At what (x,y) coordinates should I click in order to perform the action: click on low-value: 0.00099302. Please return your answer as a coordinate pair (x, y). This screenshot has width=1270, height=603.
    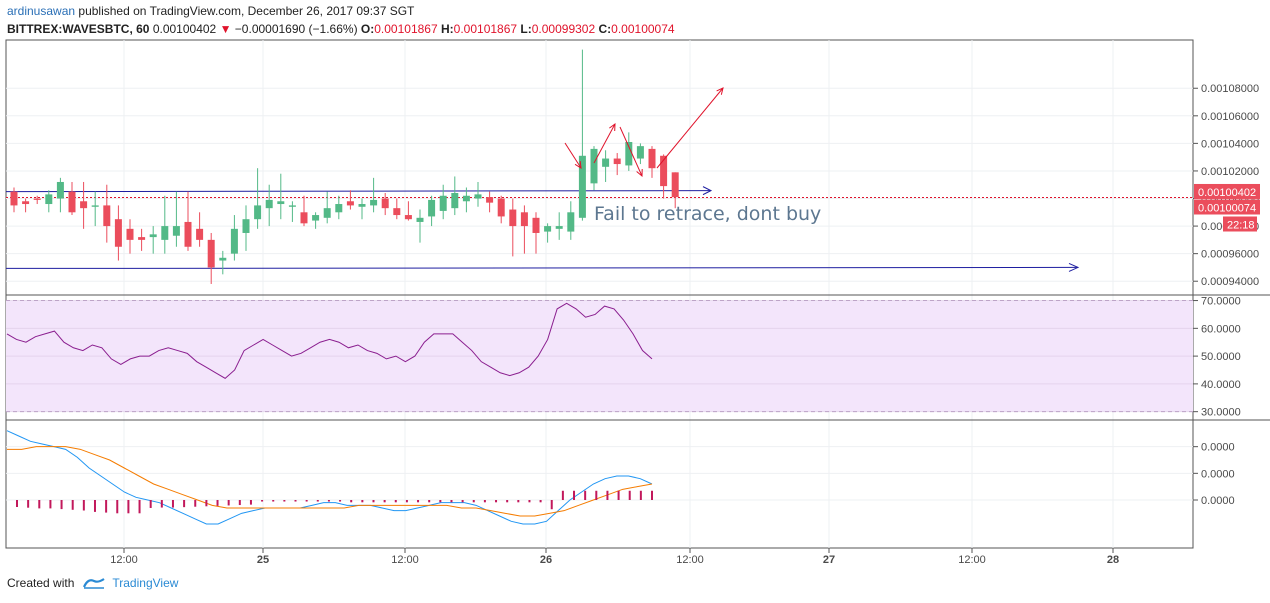
    Looking at the image, I should click on (563, 29).